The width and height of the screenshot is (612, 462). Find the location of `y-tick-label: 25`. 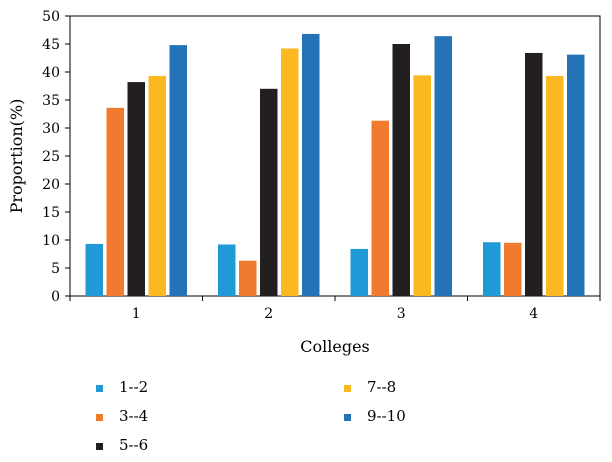

y-tick-label: 25 is located at coordinates (51, 157).